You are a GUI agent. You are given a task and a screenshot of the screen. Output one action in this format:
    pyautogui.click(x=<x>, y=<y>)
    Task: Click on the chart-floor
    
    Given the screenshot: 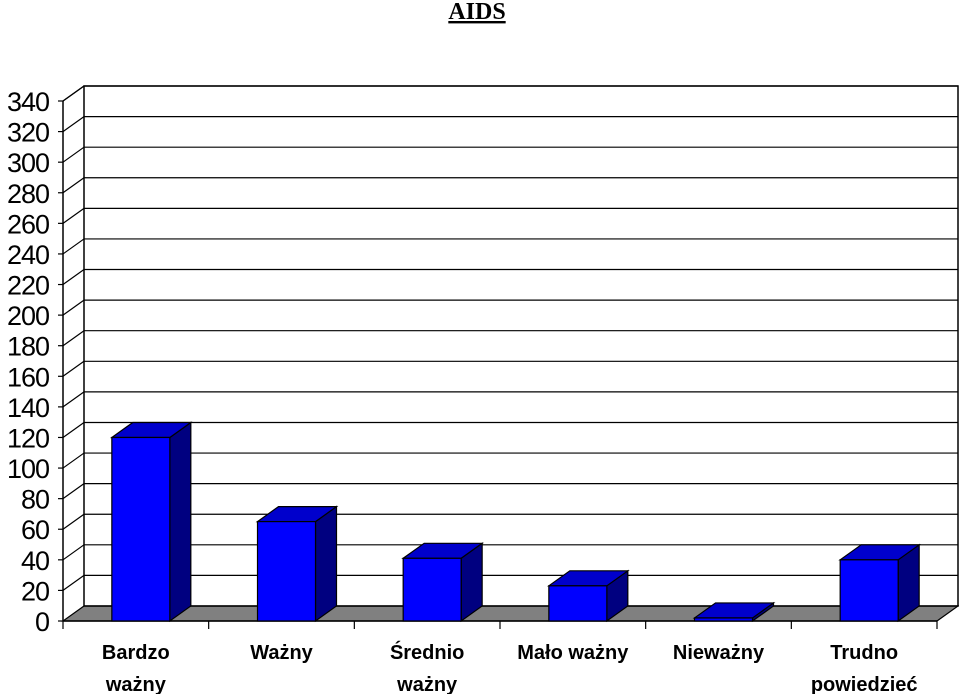 What is the action you would take?
    pyautogui.click(x=510, y=613)
    